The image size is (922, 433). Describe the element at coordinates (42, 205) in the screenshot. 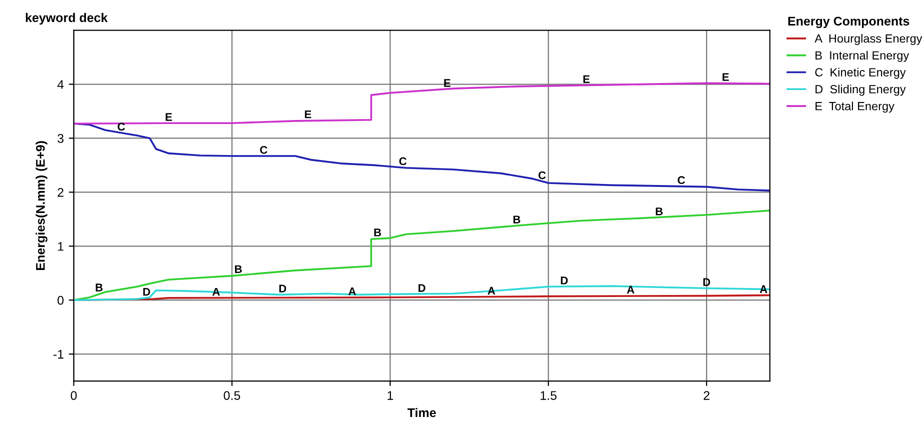

I see `y-axis-title: Energies(N.mm) (E+9)` at that location.